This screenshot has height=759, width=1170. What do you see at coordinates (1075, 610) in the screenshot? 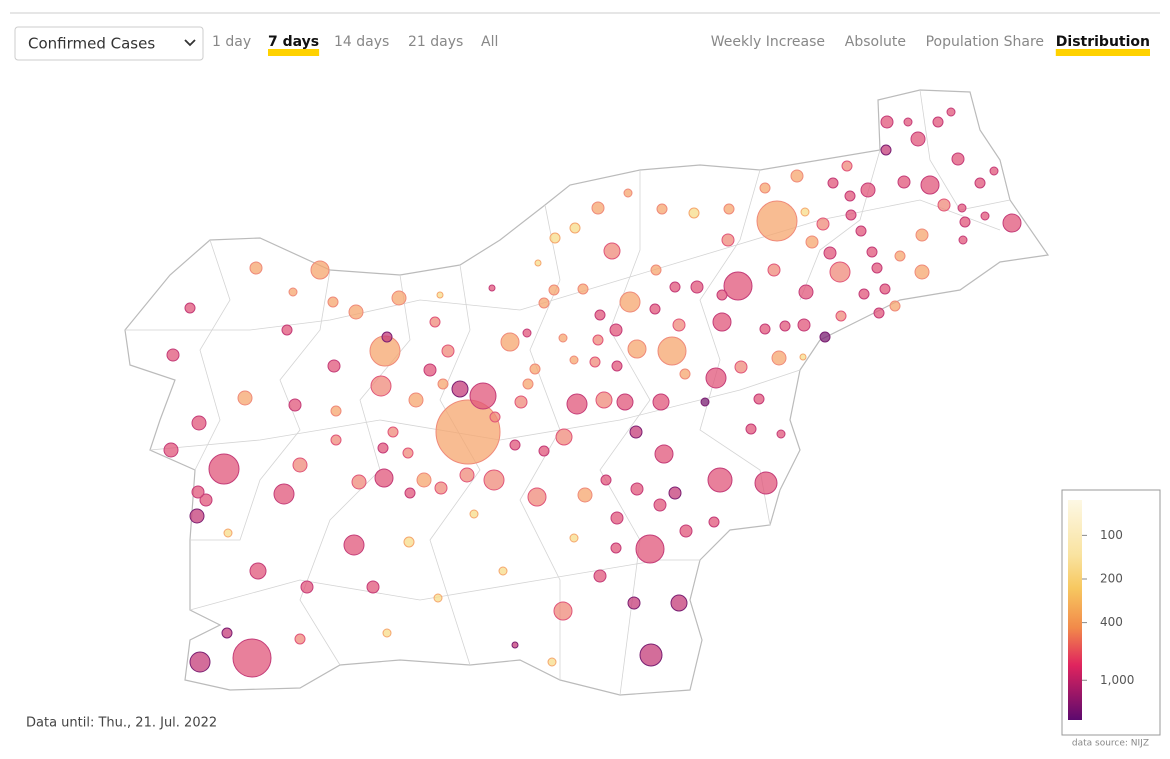
I see `colorbar` at bounding box center [1075, 610].